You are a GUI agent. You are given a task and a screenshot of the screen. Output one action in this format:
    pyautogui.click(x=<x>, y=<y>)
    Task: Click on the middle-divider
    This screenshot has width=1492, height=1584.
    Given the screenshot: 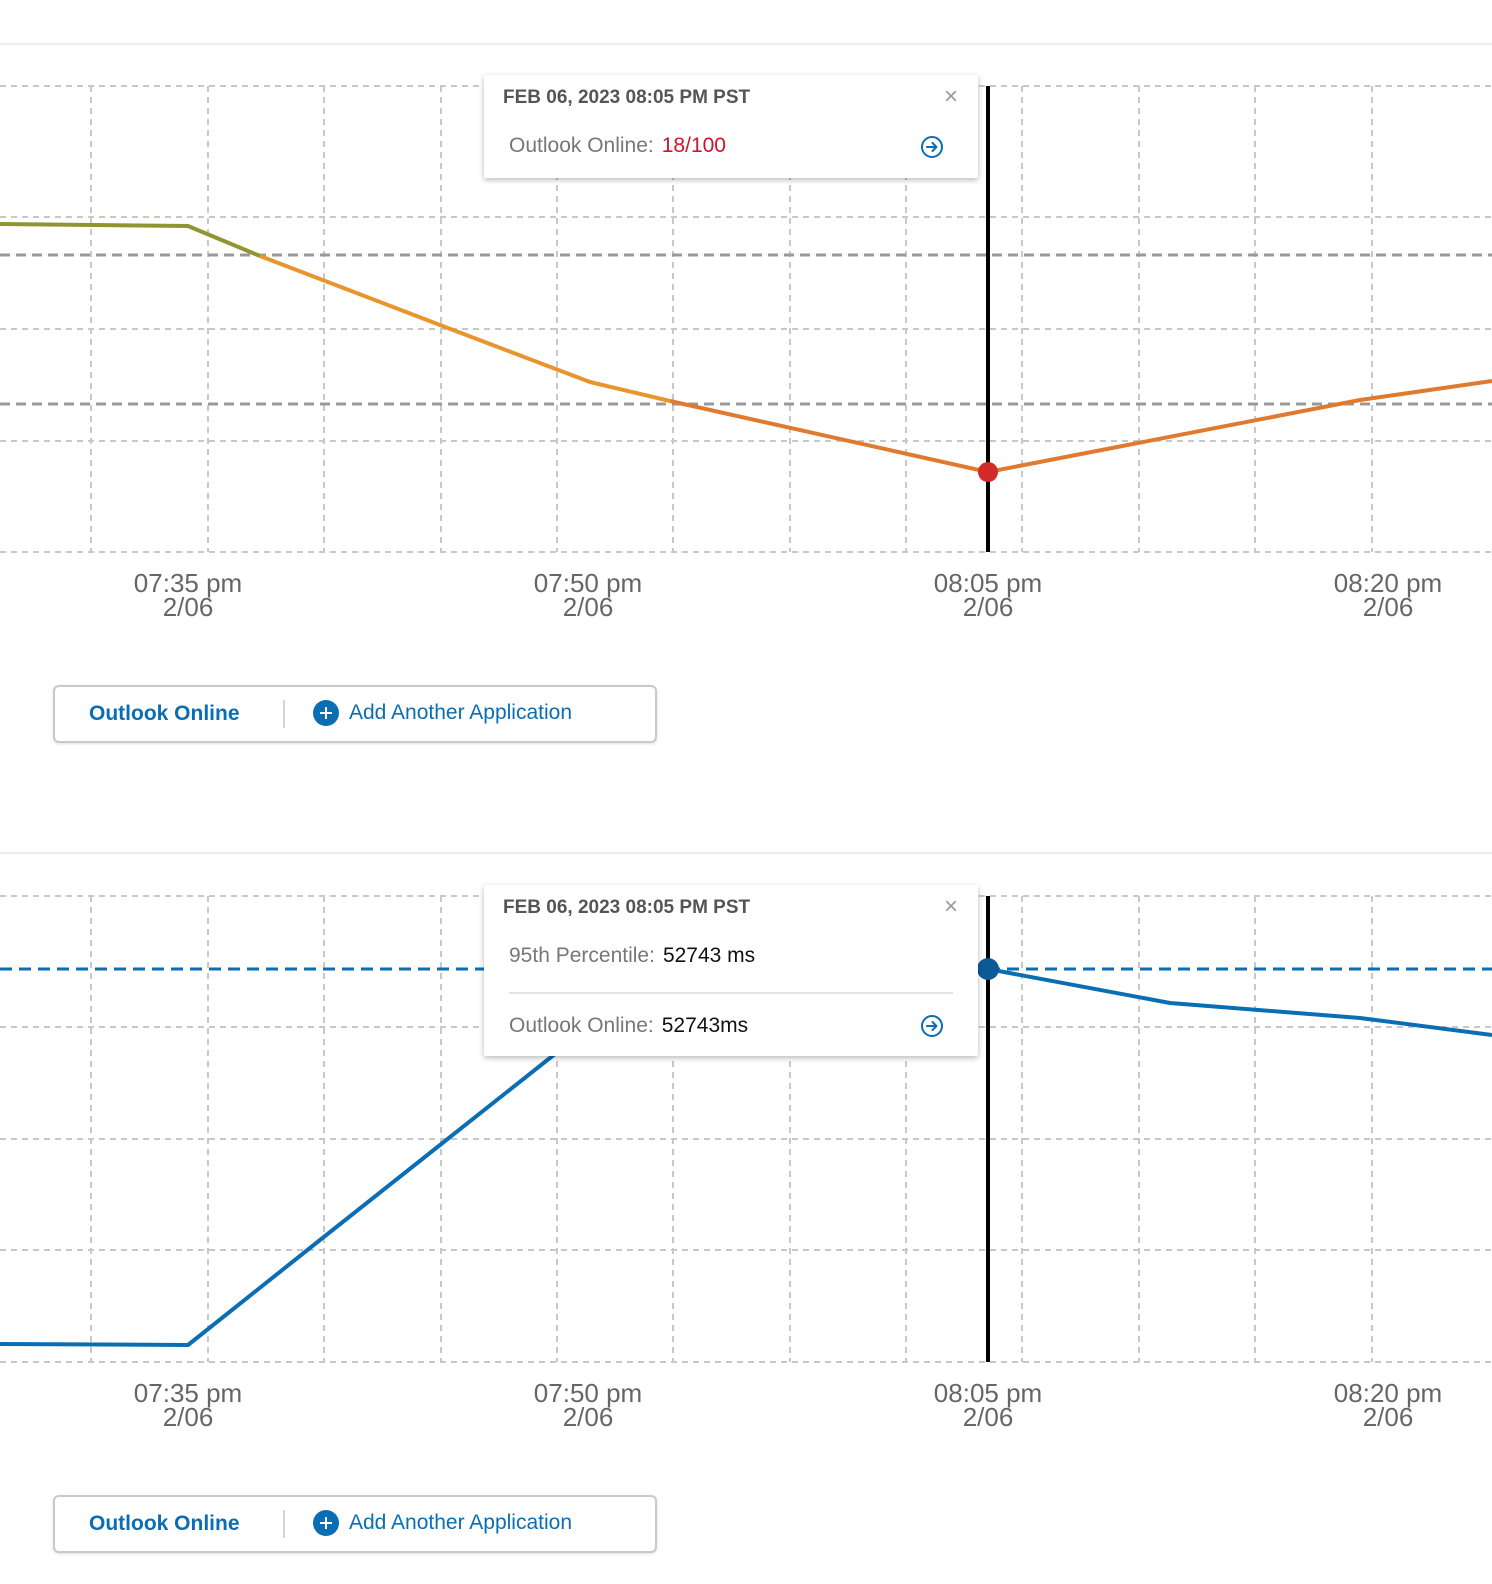 What is the action you would take?
    pyautogui.click(x=746, y=853)
    